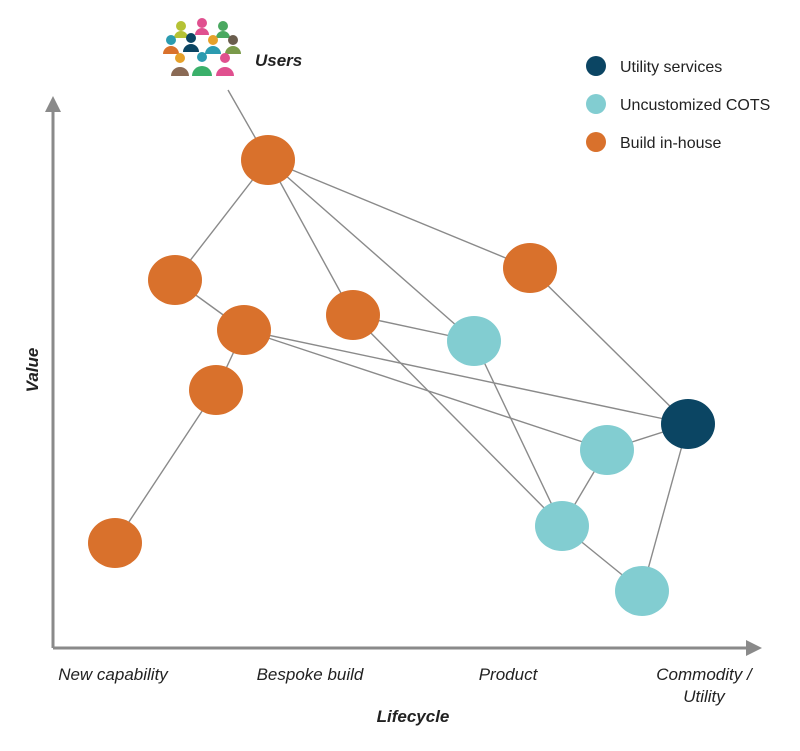  I want to click on legend-label-cots: Uncustomized COTS, so click(695, 105).